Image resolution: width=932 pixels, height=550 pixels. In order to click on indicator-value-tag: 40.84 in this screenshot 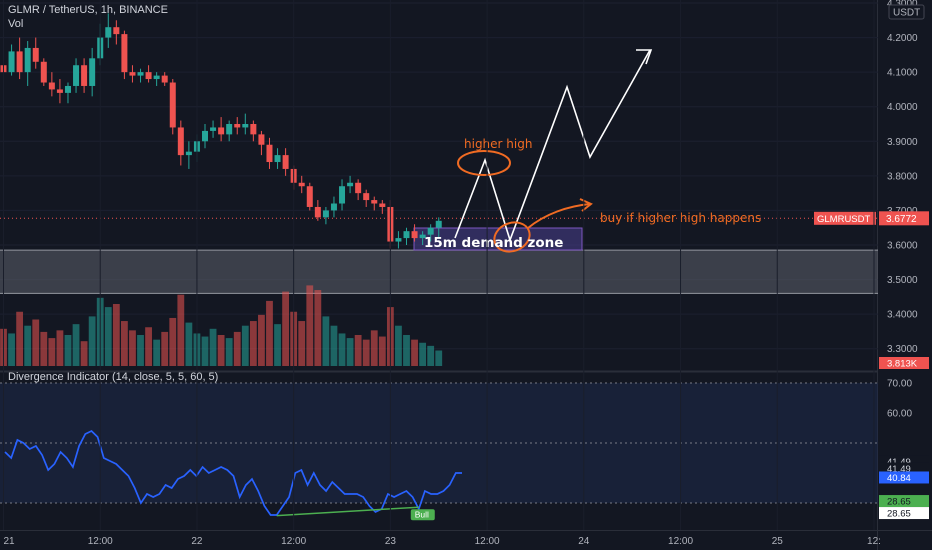, I will do `click(899, 478)`.